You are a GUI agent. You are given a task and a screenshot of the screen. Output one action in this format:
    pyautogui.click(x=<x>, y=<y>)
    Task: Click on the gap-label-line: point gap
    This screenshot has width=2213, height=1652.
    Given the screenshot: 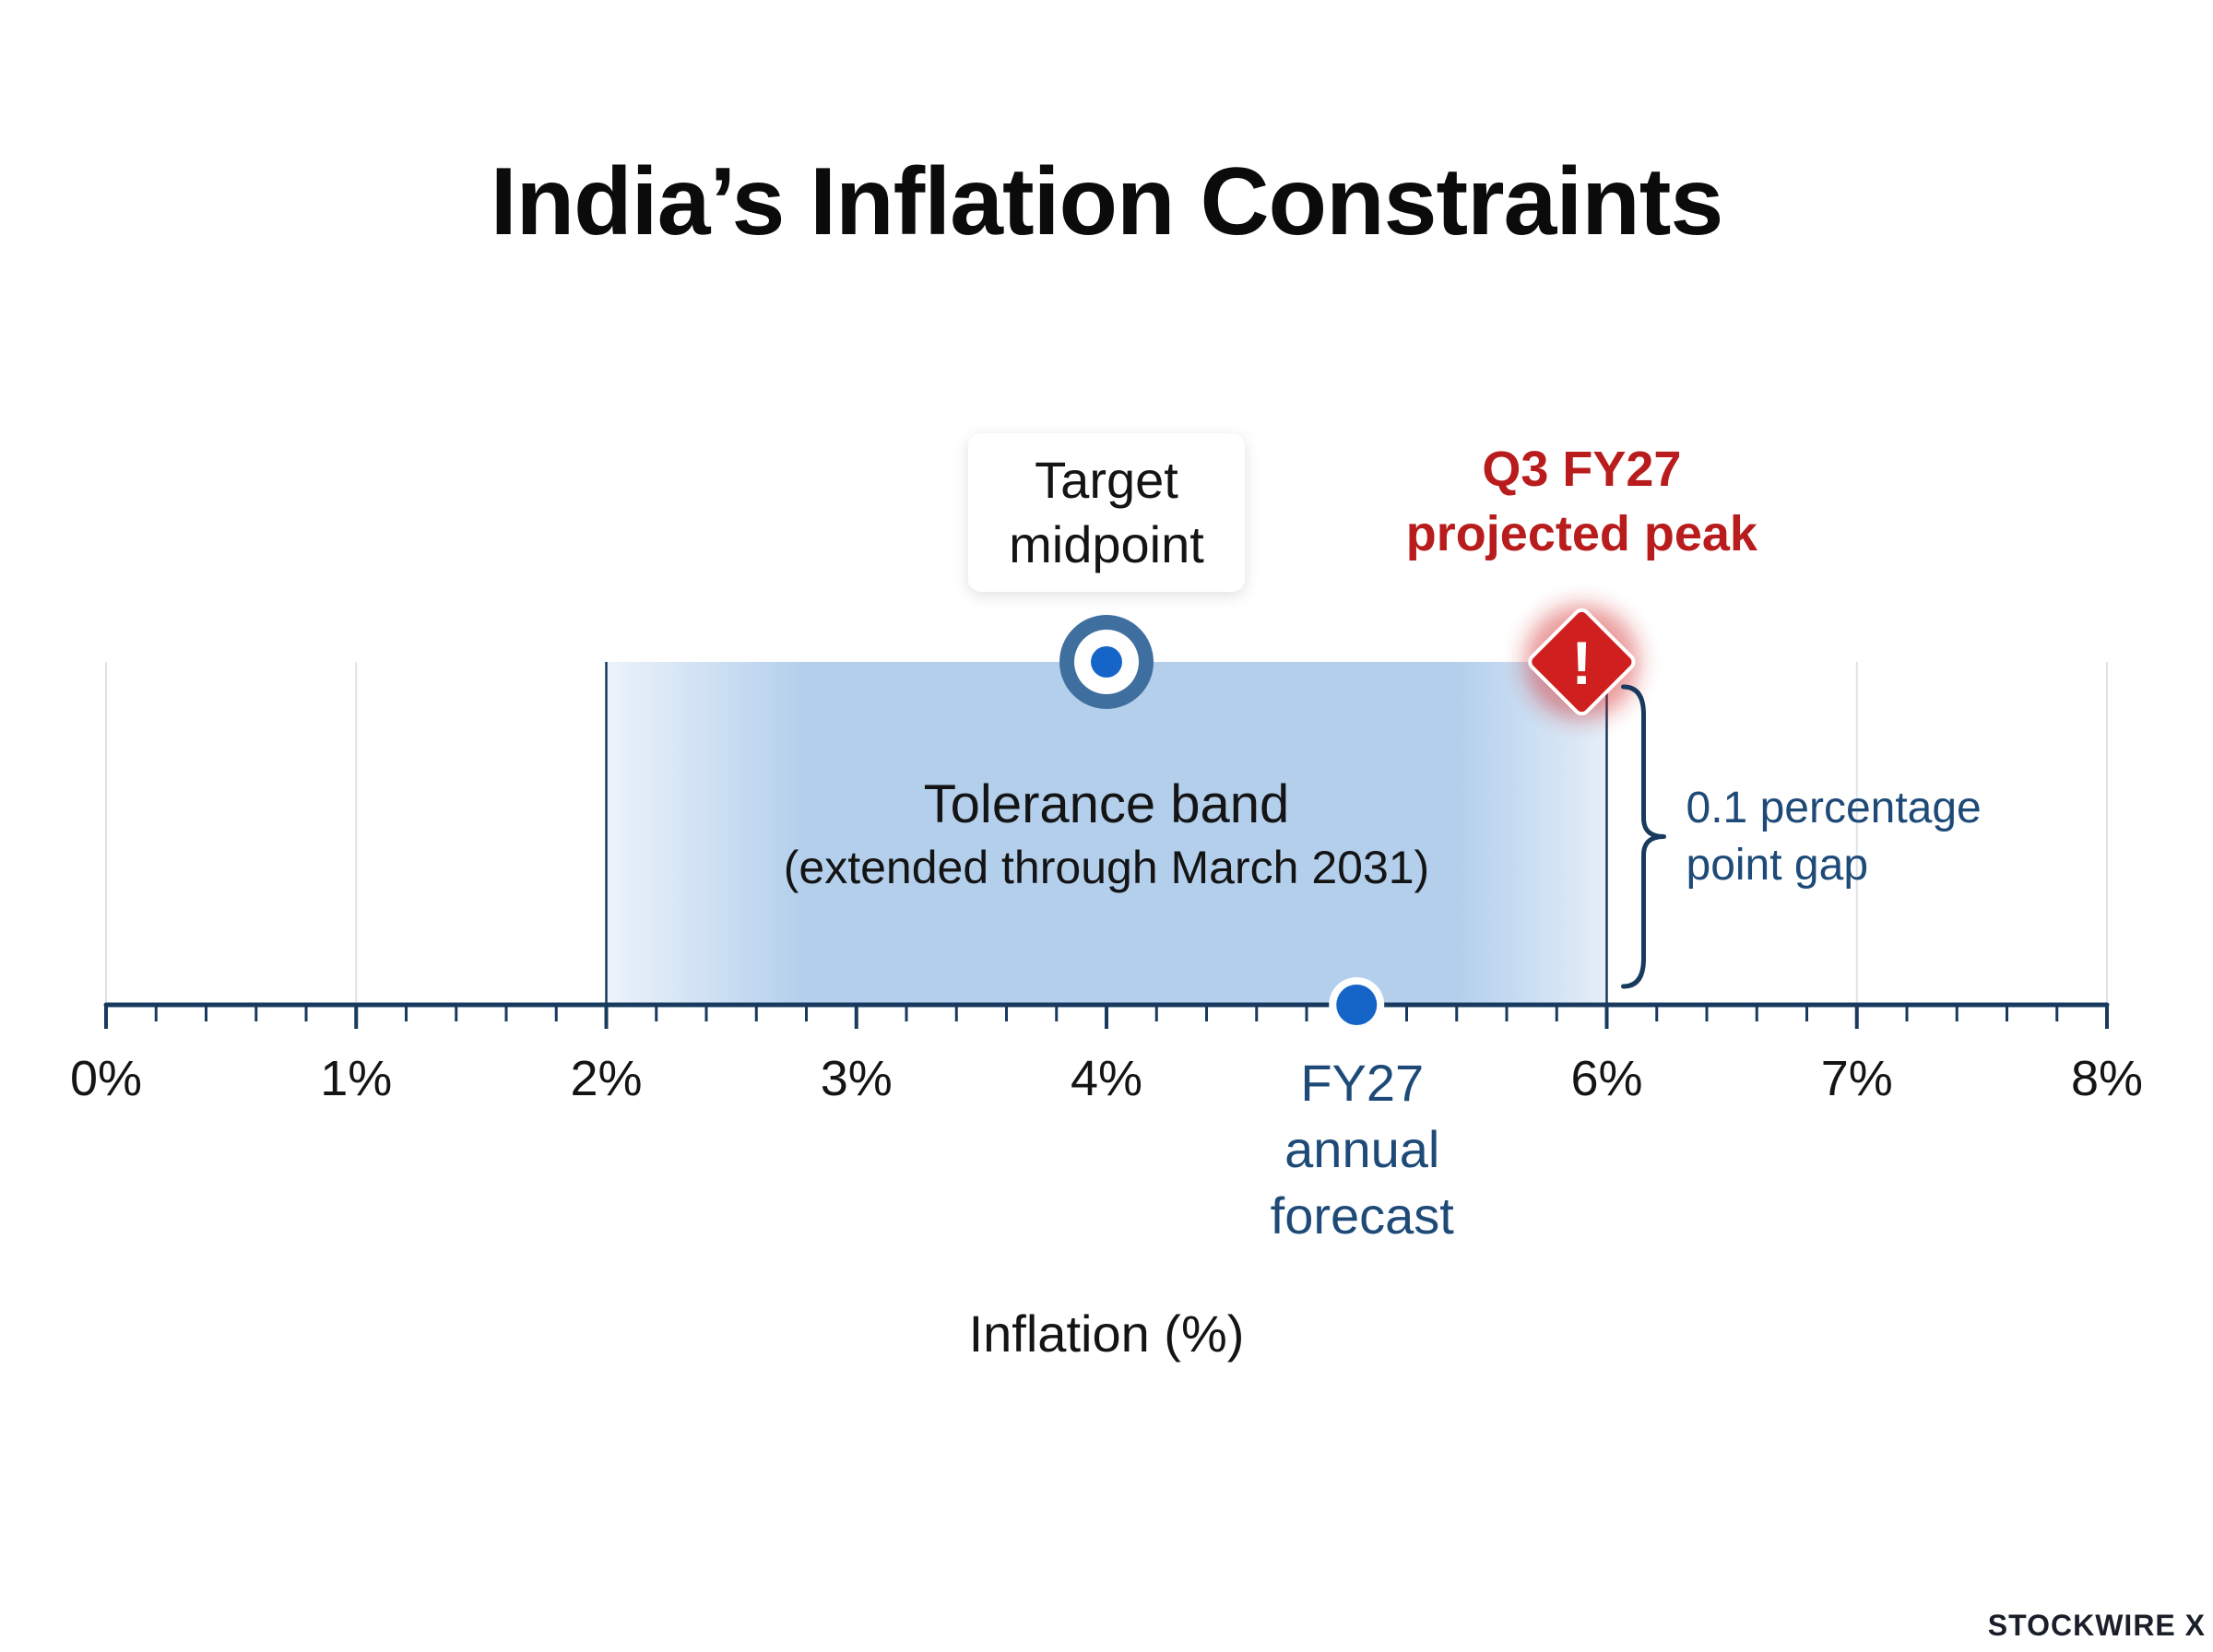 What is the action you would take?
    pyautogui.click(x=1777, y=865)
    